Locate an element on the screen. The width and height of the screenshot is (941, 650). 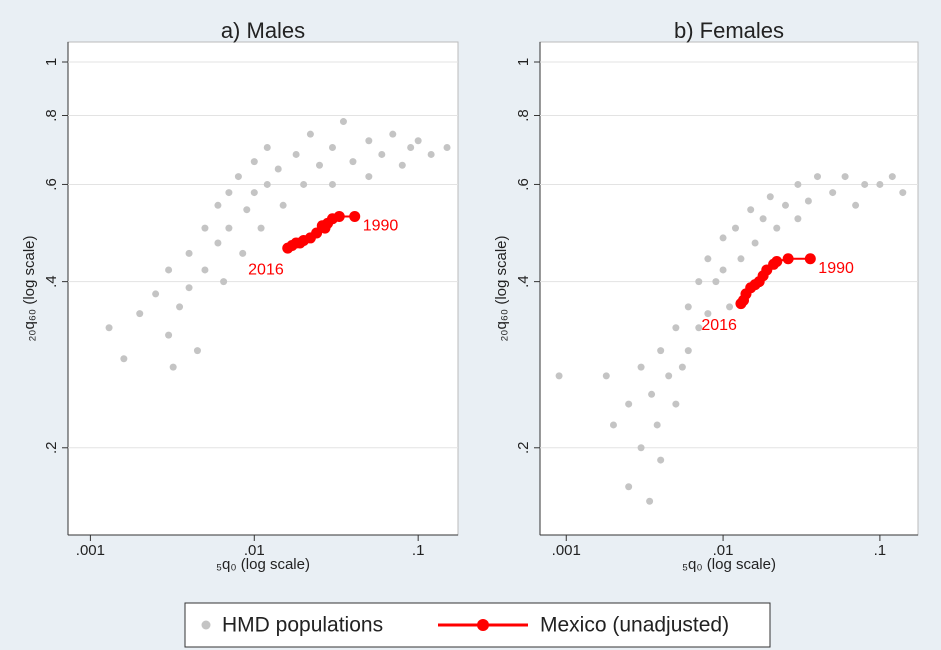
legend-label: Mexico (unadjusted) is located at coordinates (634, 625).